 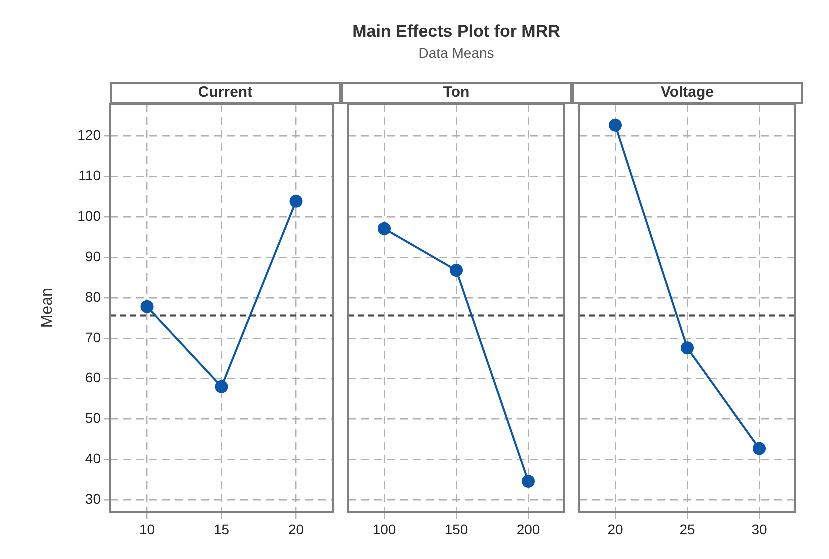 I want to click on x-tick-label: 150, so click(x=456, y=529).